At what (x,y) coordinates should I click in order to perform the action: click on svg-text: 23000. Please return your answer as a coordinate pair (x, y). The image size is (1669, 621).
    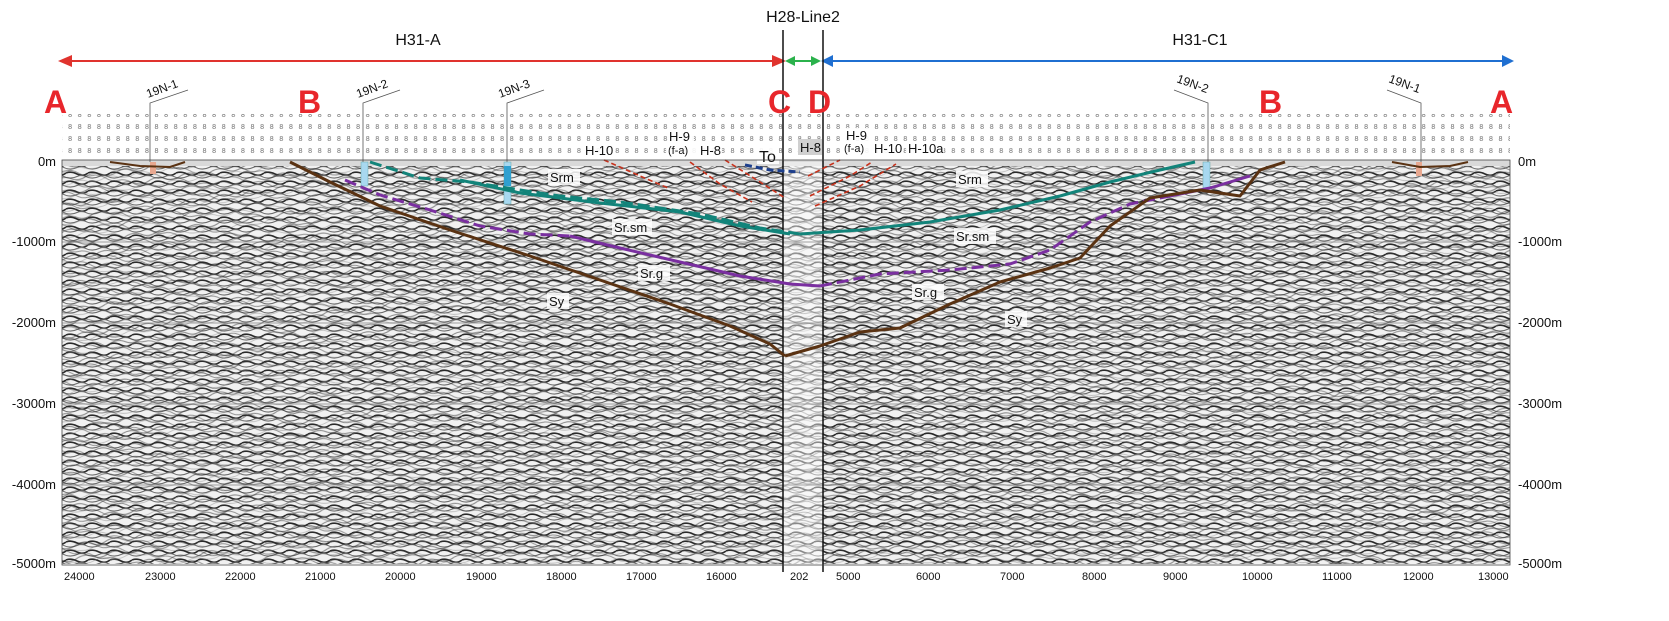
    Looking at the image, I should click on (160, 577).